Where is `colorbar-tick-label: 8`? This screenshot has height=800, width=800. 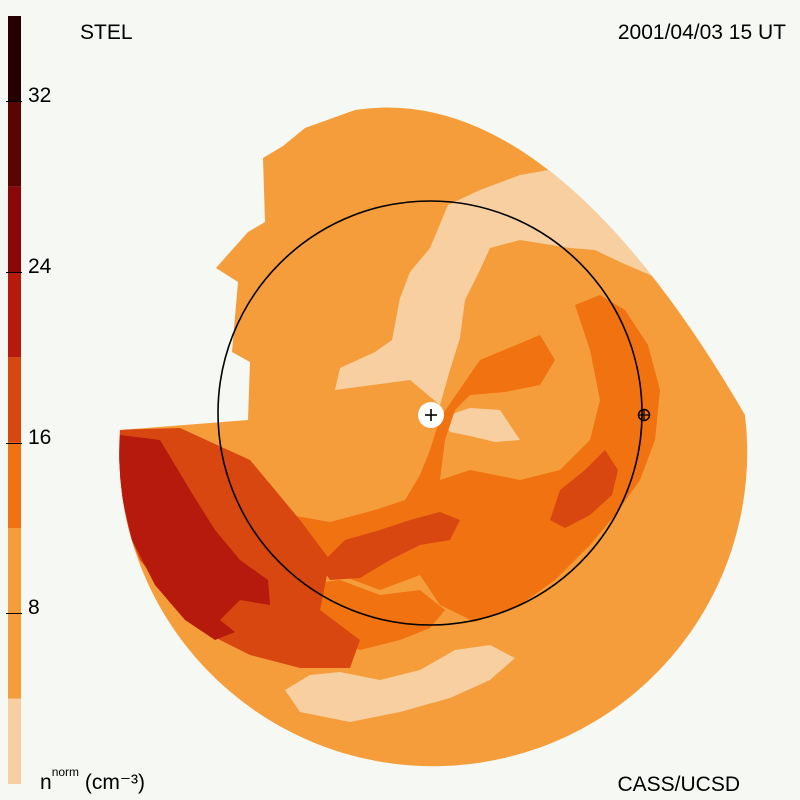 colorbar-tick-label: 8 is located at coordinates (34, 608).